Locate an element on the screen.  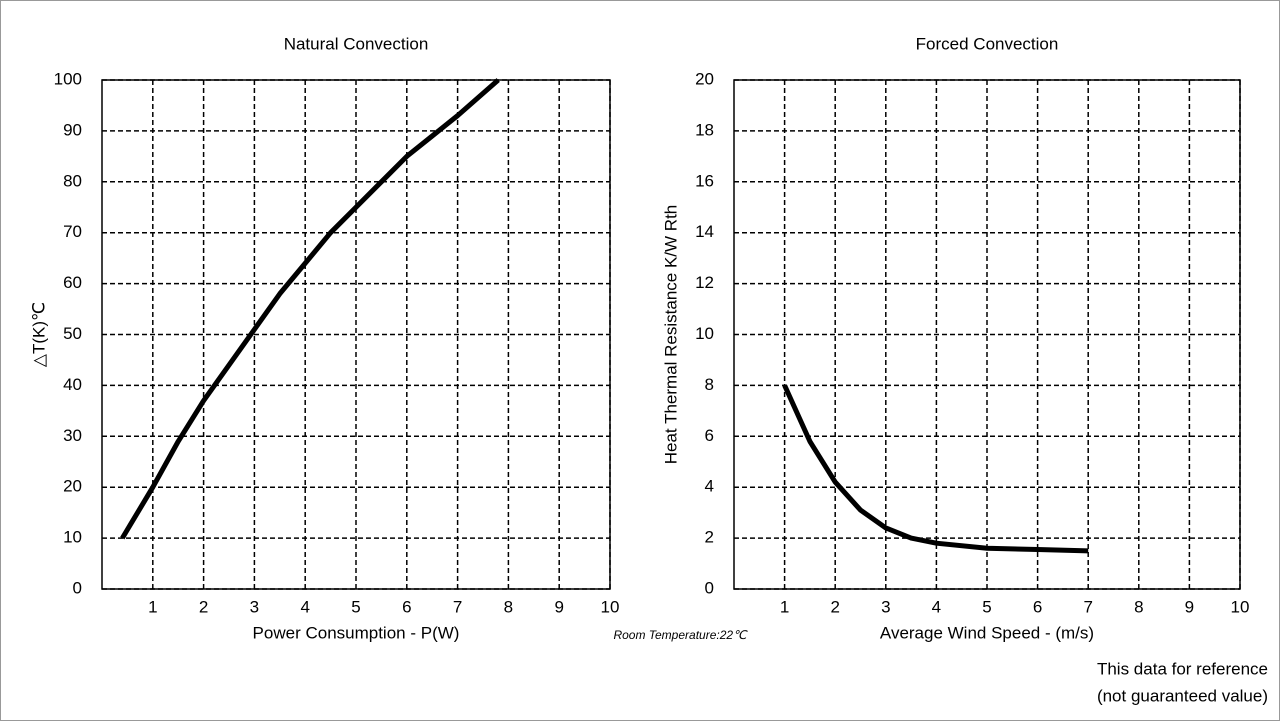
y-tick-label: 2 is located at coordinates (709, 537).